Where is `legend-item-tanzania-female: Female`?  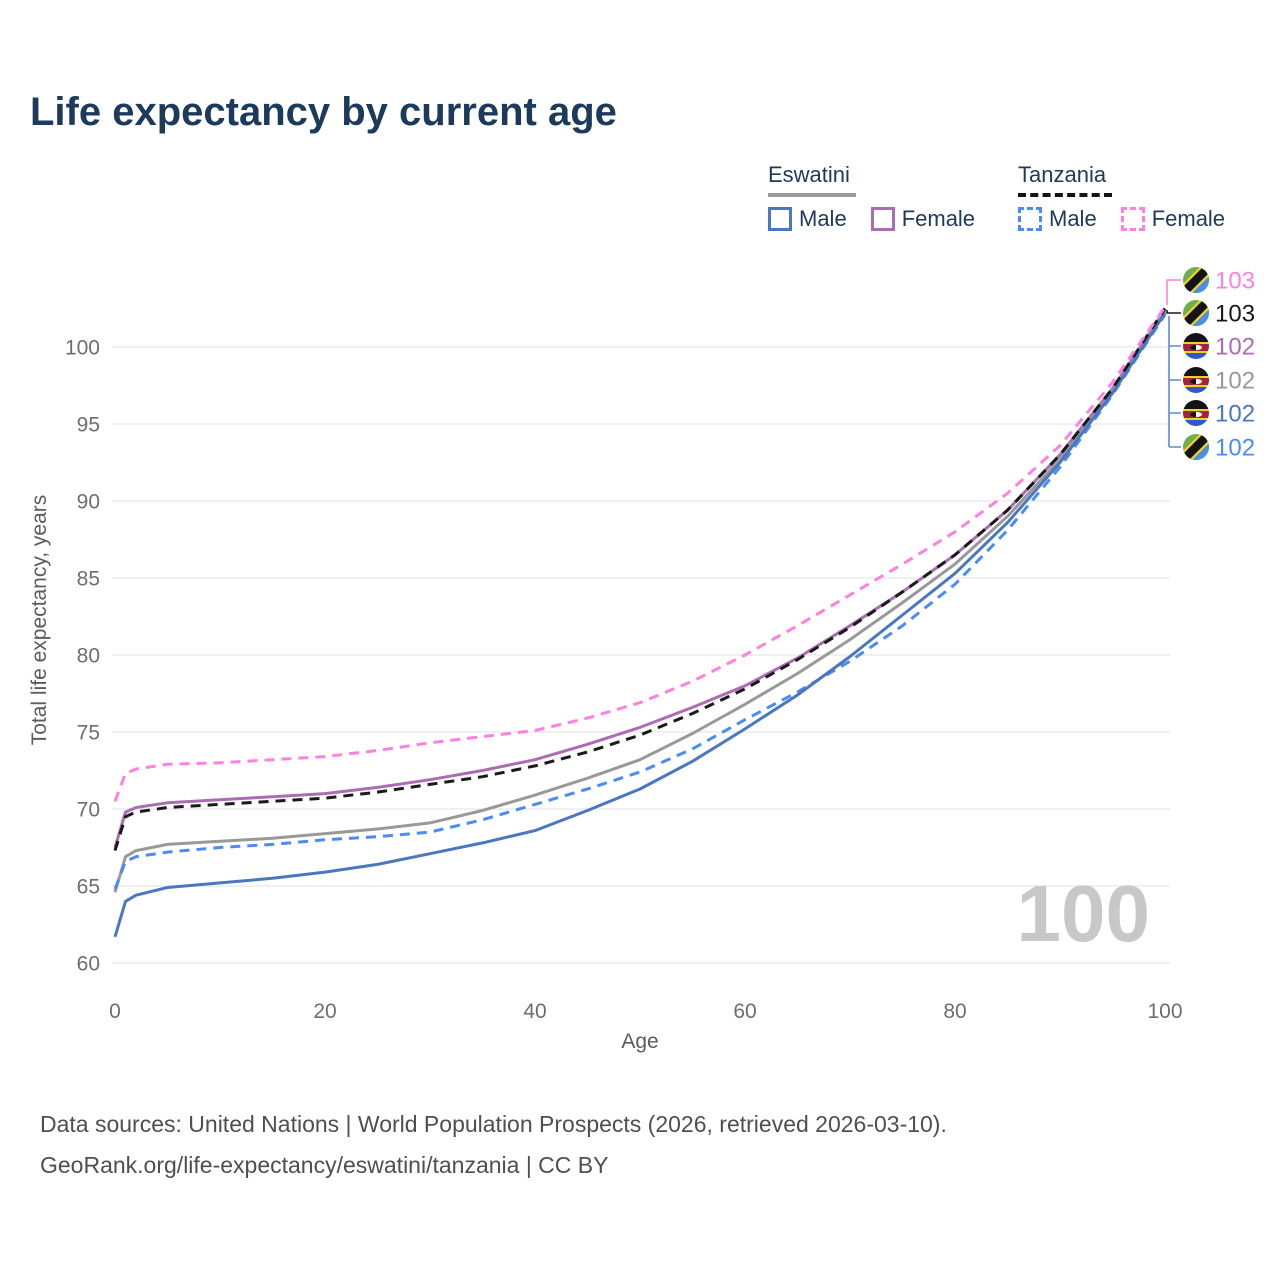 legend-item-tanzania-female: Female is located at coordinates (1173, 219).